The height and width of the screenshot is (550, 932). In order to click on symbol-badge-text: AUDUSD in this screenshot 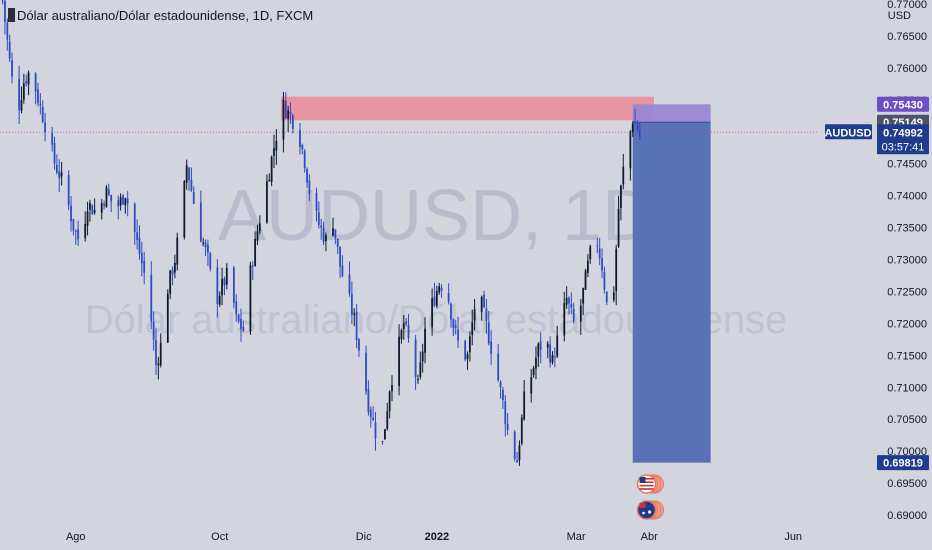, I will do `click(847, 133)`.